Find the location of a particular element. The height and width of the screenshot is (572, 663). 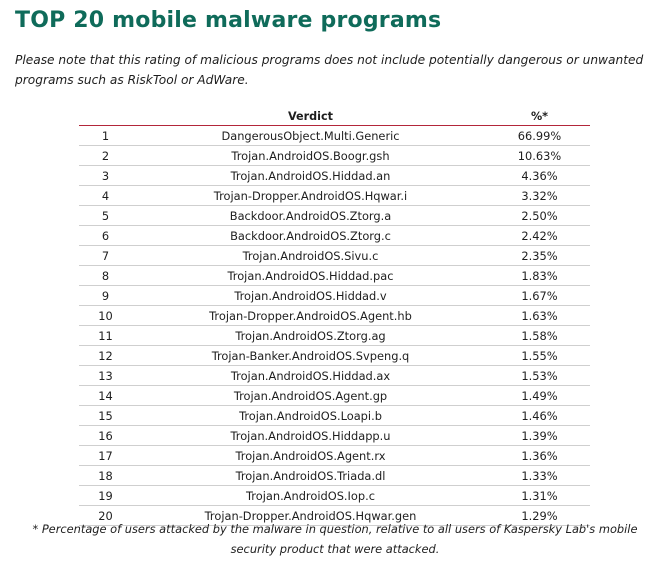

rank-cell: 20 is located at coordinates (105, 515).